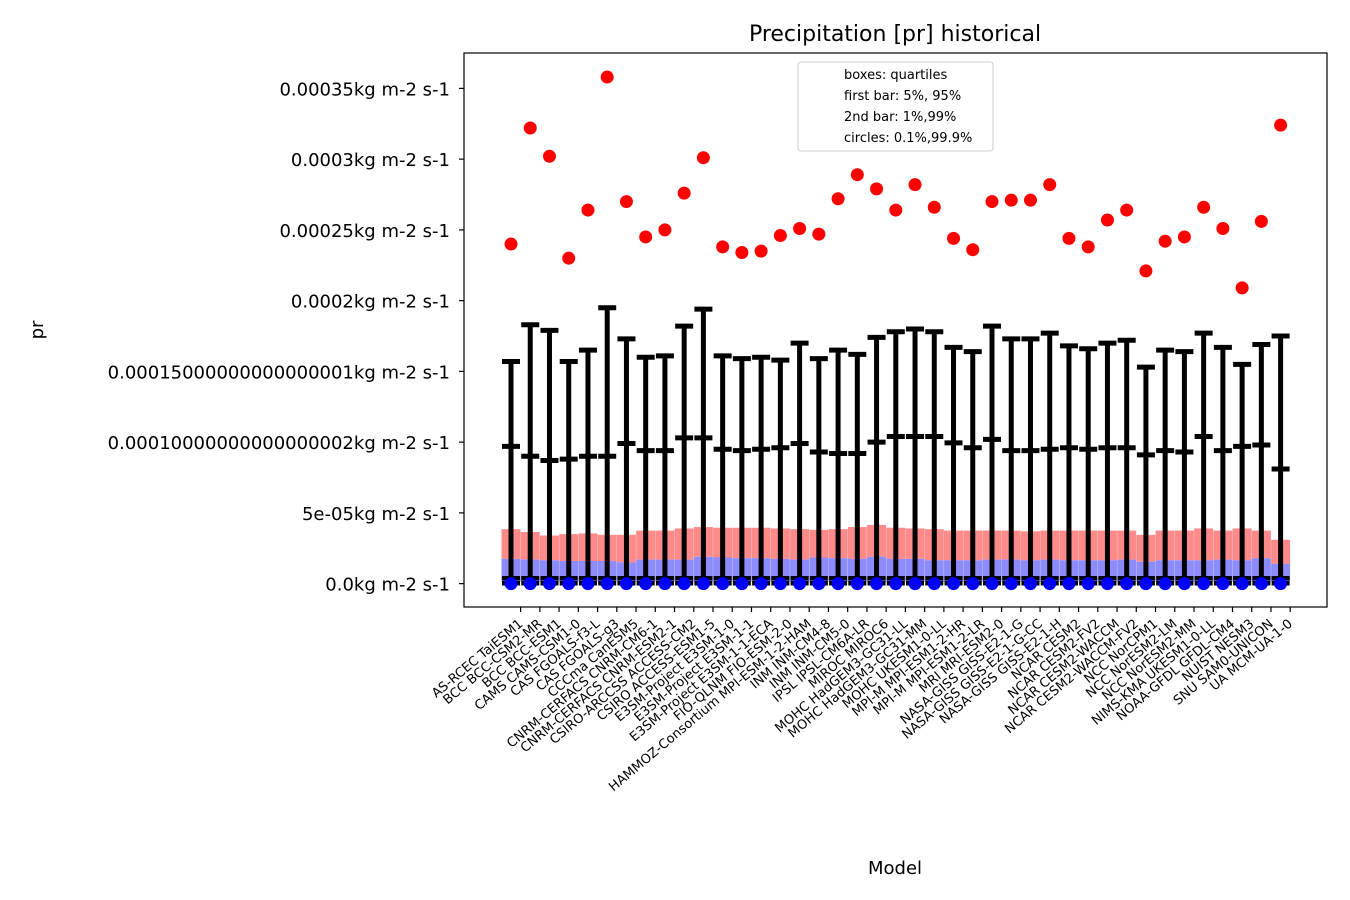 This screenshot has height=900, width=1350. I want to click on legend-line-2: first bar: 5%, 95%, so click(902, 96).